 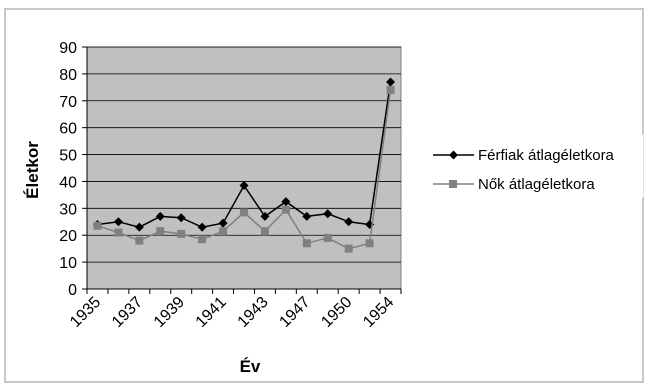 What do you see at coordinates (68, 102) in the screenshot?
I see `y-tick-label: 70` at bounding box center [68, 102].